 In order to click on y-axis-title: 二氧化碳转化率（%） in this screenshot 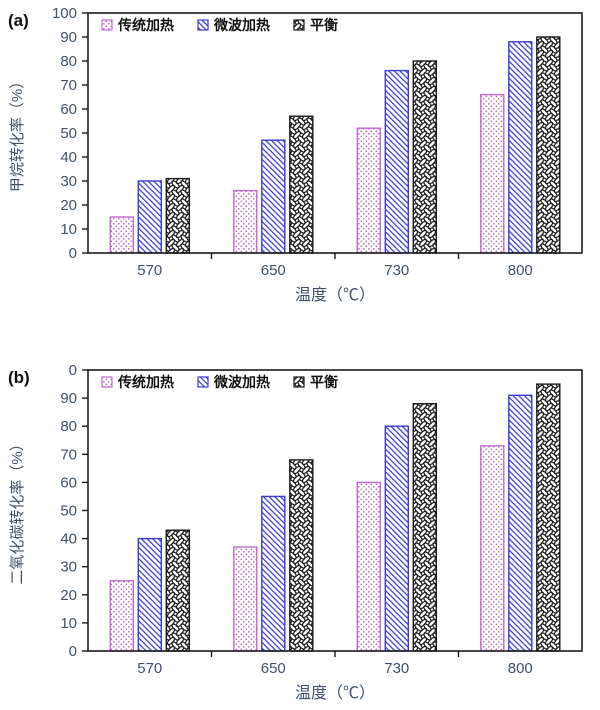, I will do `click(17, 510)`.